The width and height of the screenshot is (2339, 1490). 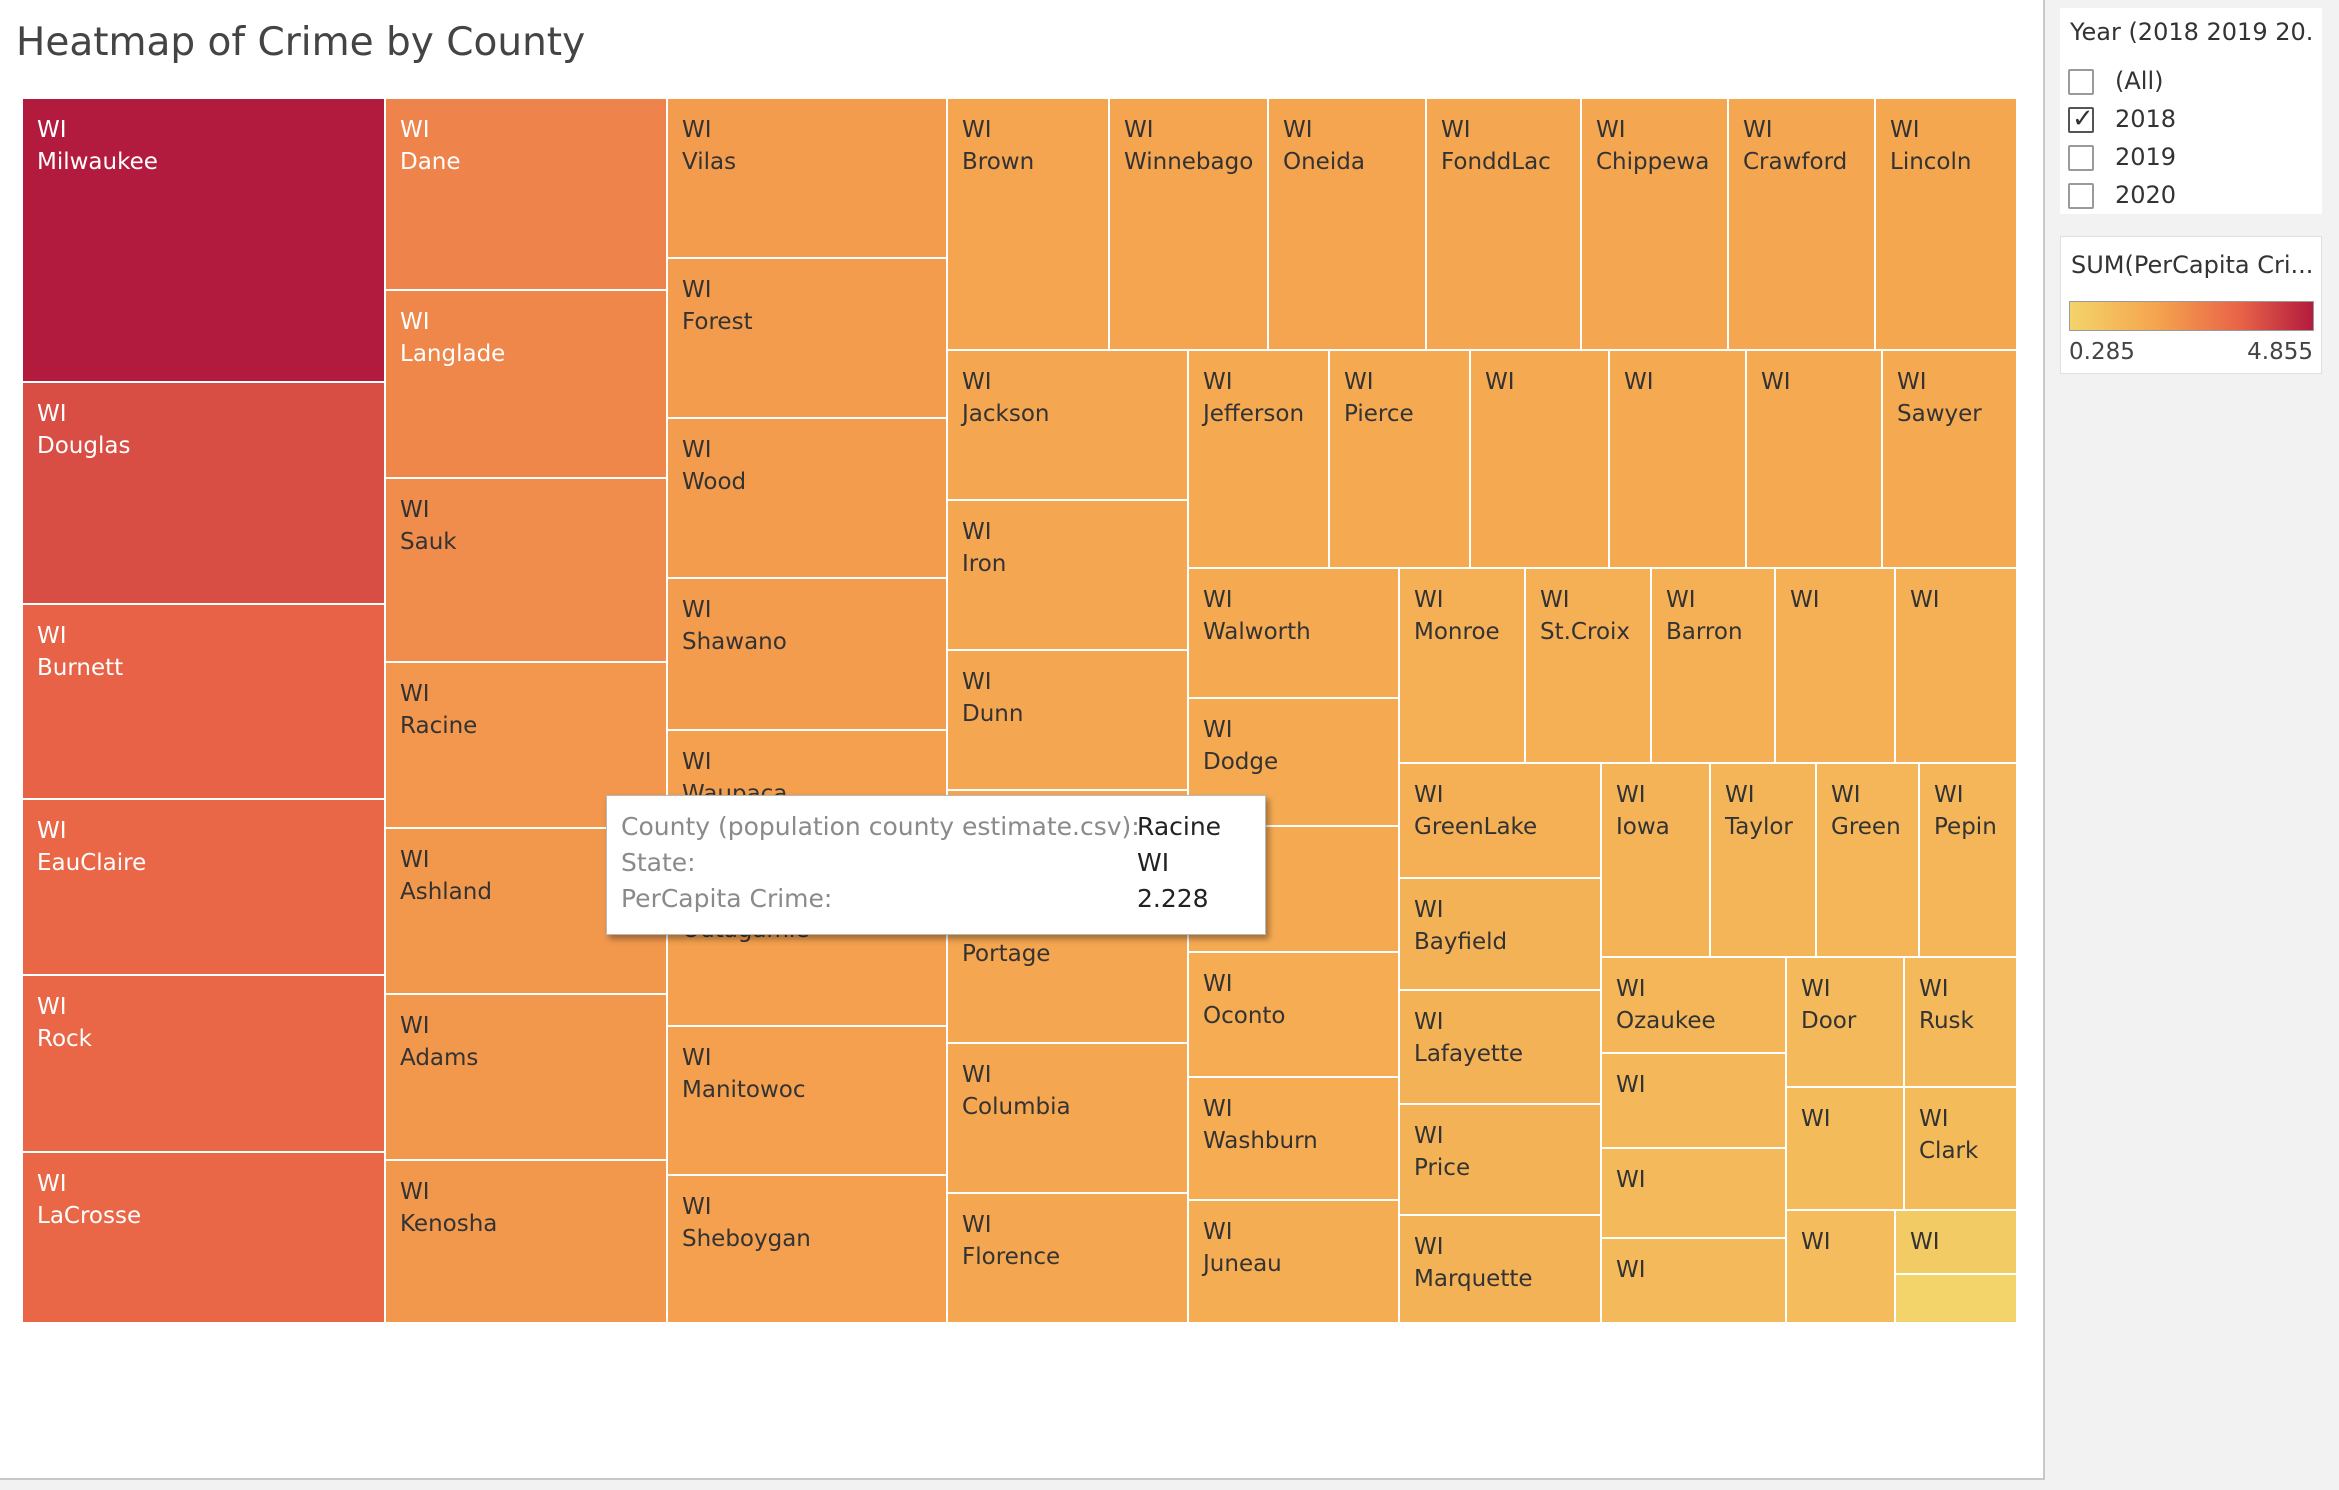 I want to click on treemap-tile: WI Forest, so click(x=807, y=338).